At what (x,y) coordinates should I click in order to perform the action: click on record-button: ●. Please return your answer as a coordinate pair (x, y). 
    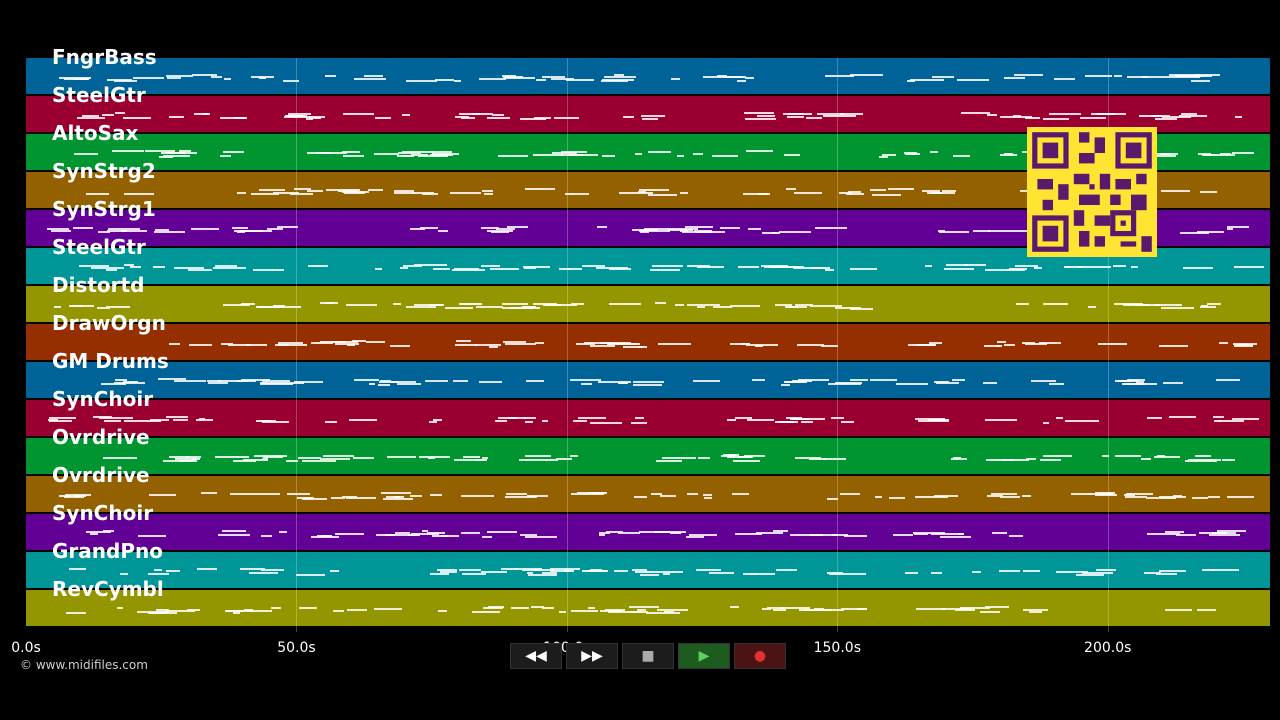
    Looking at the image, I should click on (760, 656).